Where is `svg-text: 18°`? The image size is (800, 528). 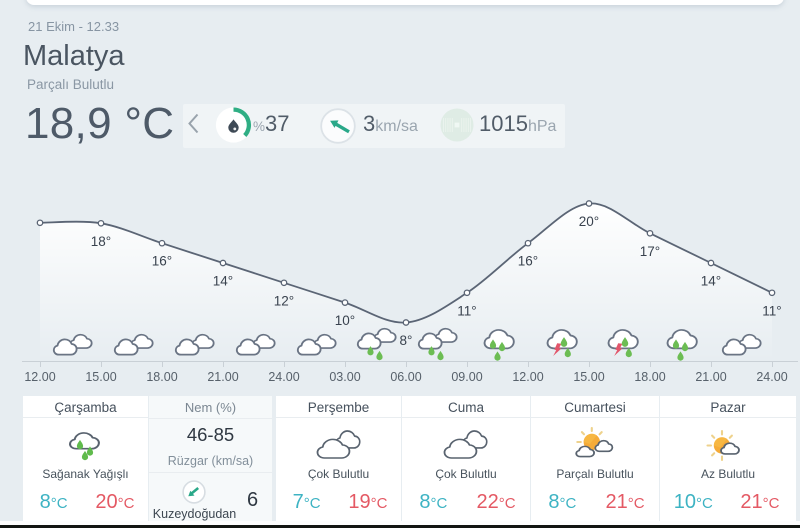 svg-text: 18° is located at coordinates (101, 241).